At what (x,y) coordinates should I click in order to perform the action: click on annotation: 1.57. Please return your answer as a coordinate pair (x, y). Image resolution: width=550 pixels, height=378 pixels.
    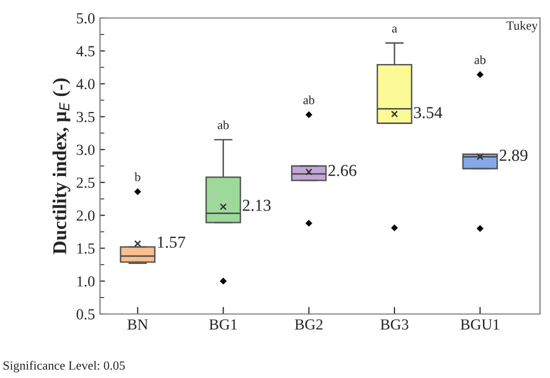
    Looking at the image, I should click on (172, 242).